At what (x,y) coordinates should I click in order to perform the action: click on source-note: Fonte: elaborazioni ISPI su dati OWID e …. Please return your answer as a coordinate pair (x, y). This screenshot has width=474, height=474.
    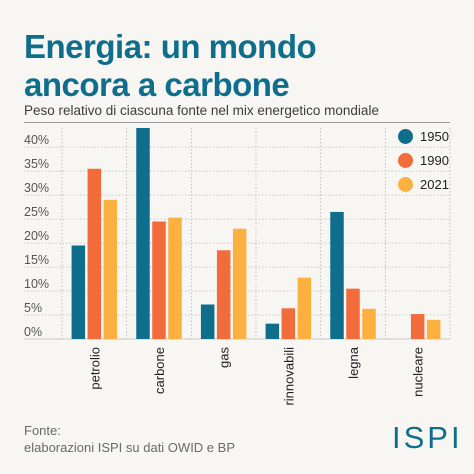
    Looking at the image, I should click on (129, 439).